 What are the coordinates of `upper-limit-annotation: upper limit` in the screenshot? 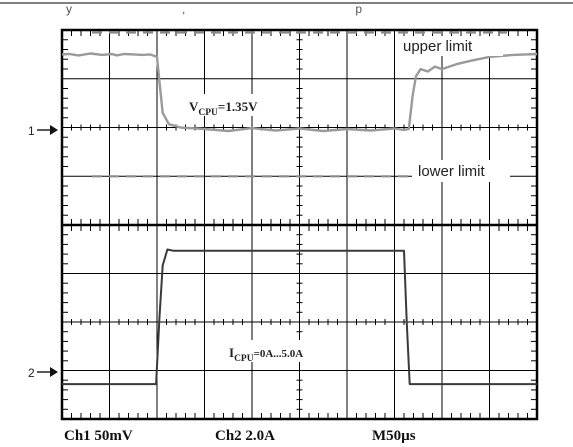 It's located at (451, 46).